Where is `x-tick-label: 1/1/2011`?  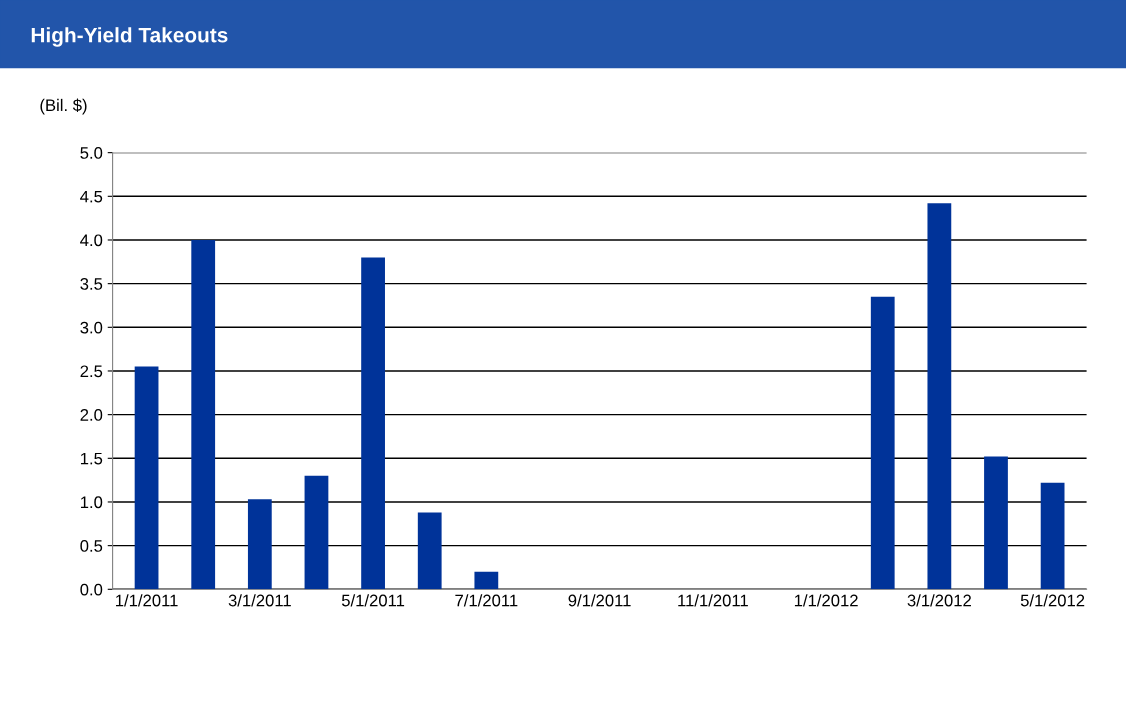 x-tick-label: 1/1/2011 is located at coordinates (147, 600).